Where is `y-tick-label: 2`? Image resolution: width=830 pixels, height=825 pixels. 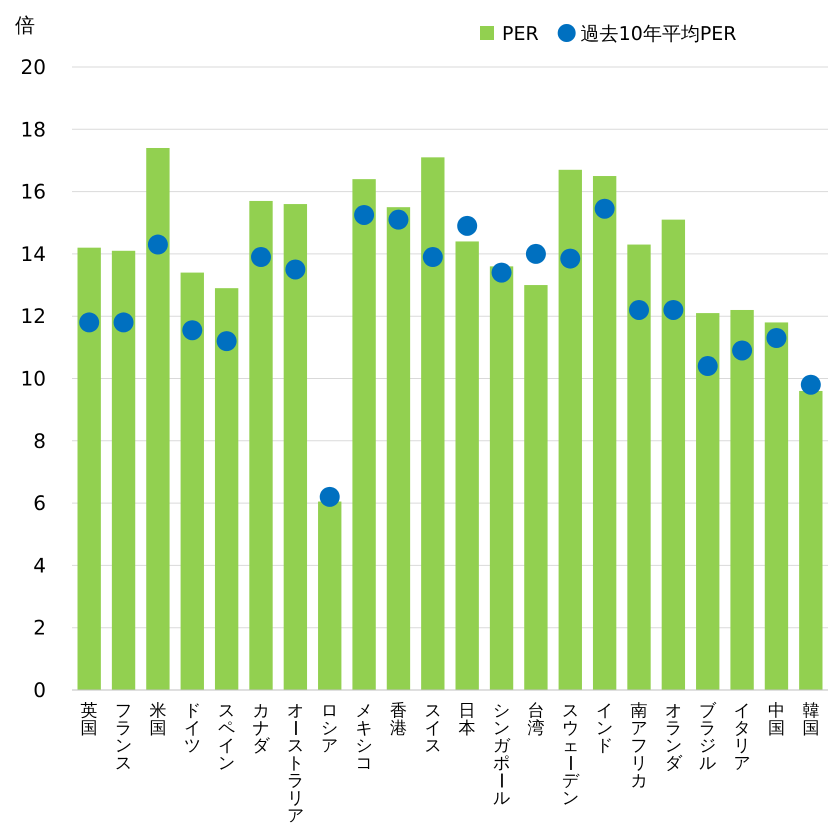 y-tick-label: 2 is located at coordinates (39, 628).